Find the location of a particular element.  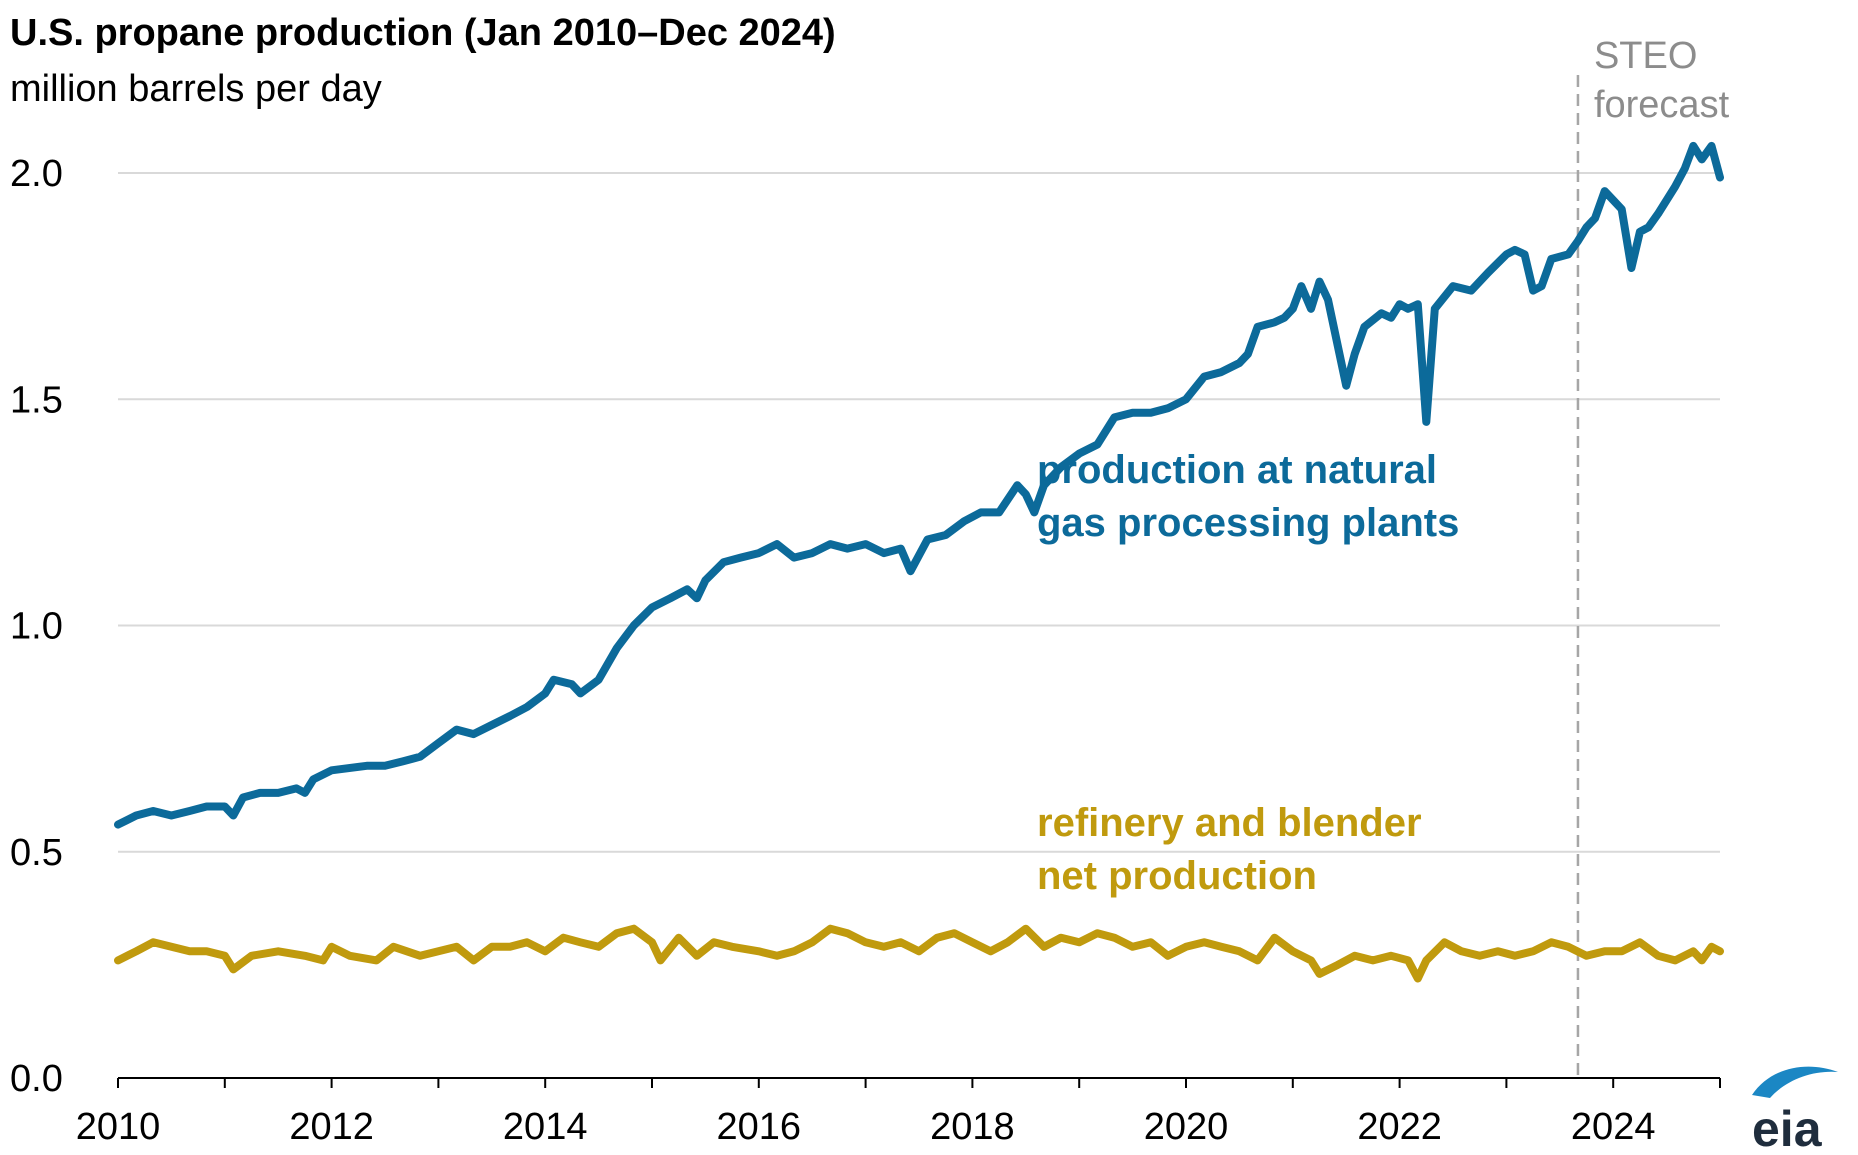

forecast-label: STEO is located at coordinates (1645, 56).